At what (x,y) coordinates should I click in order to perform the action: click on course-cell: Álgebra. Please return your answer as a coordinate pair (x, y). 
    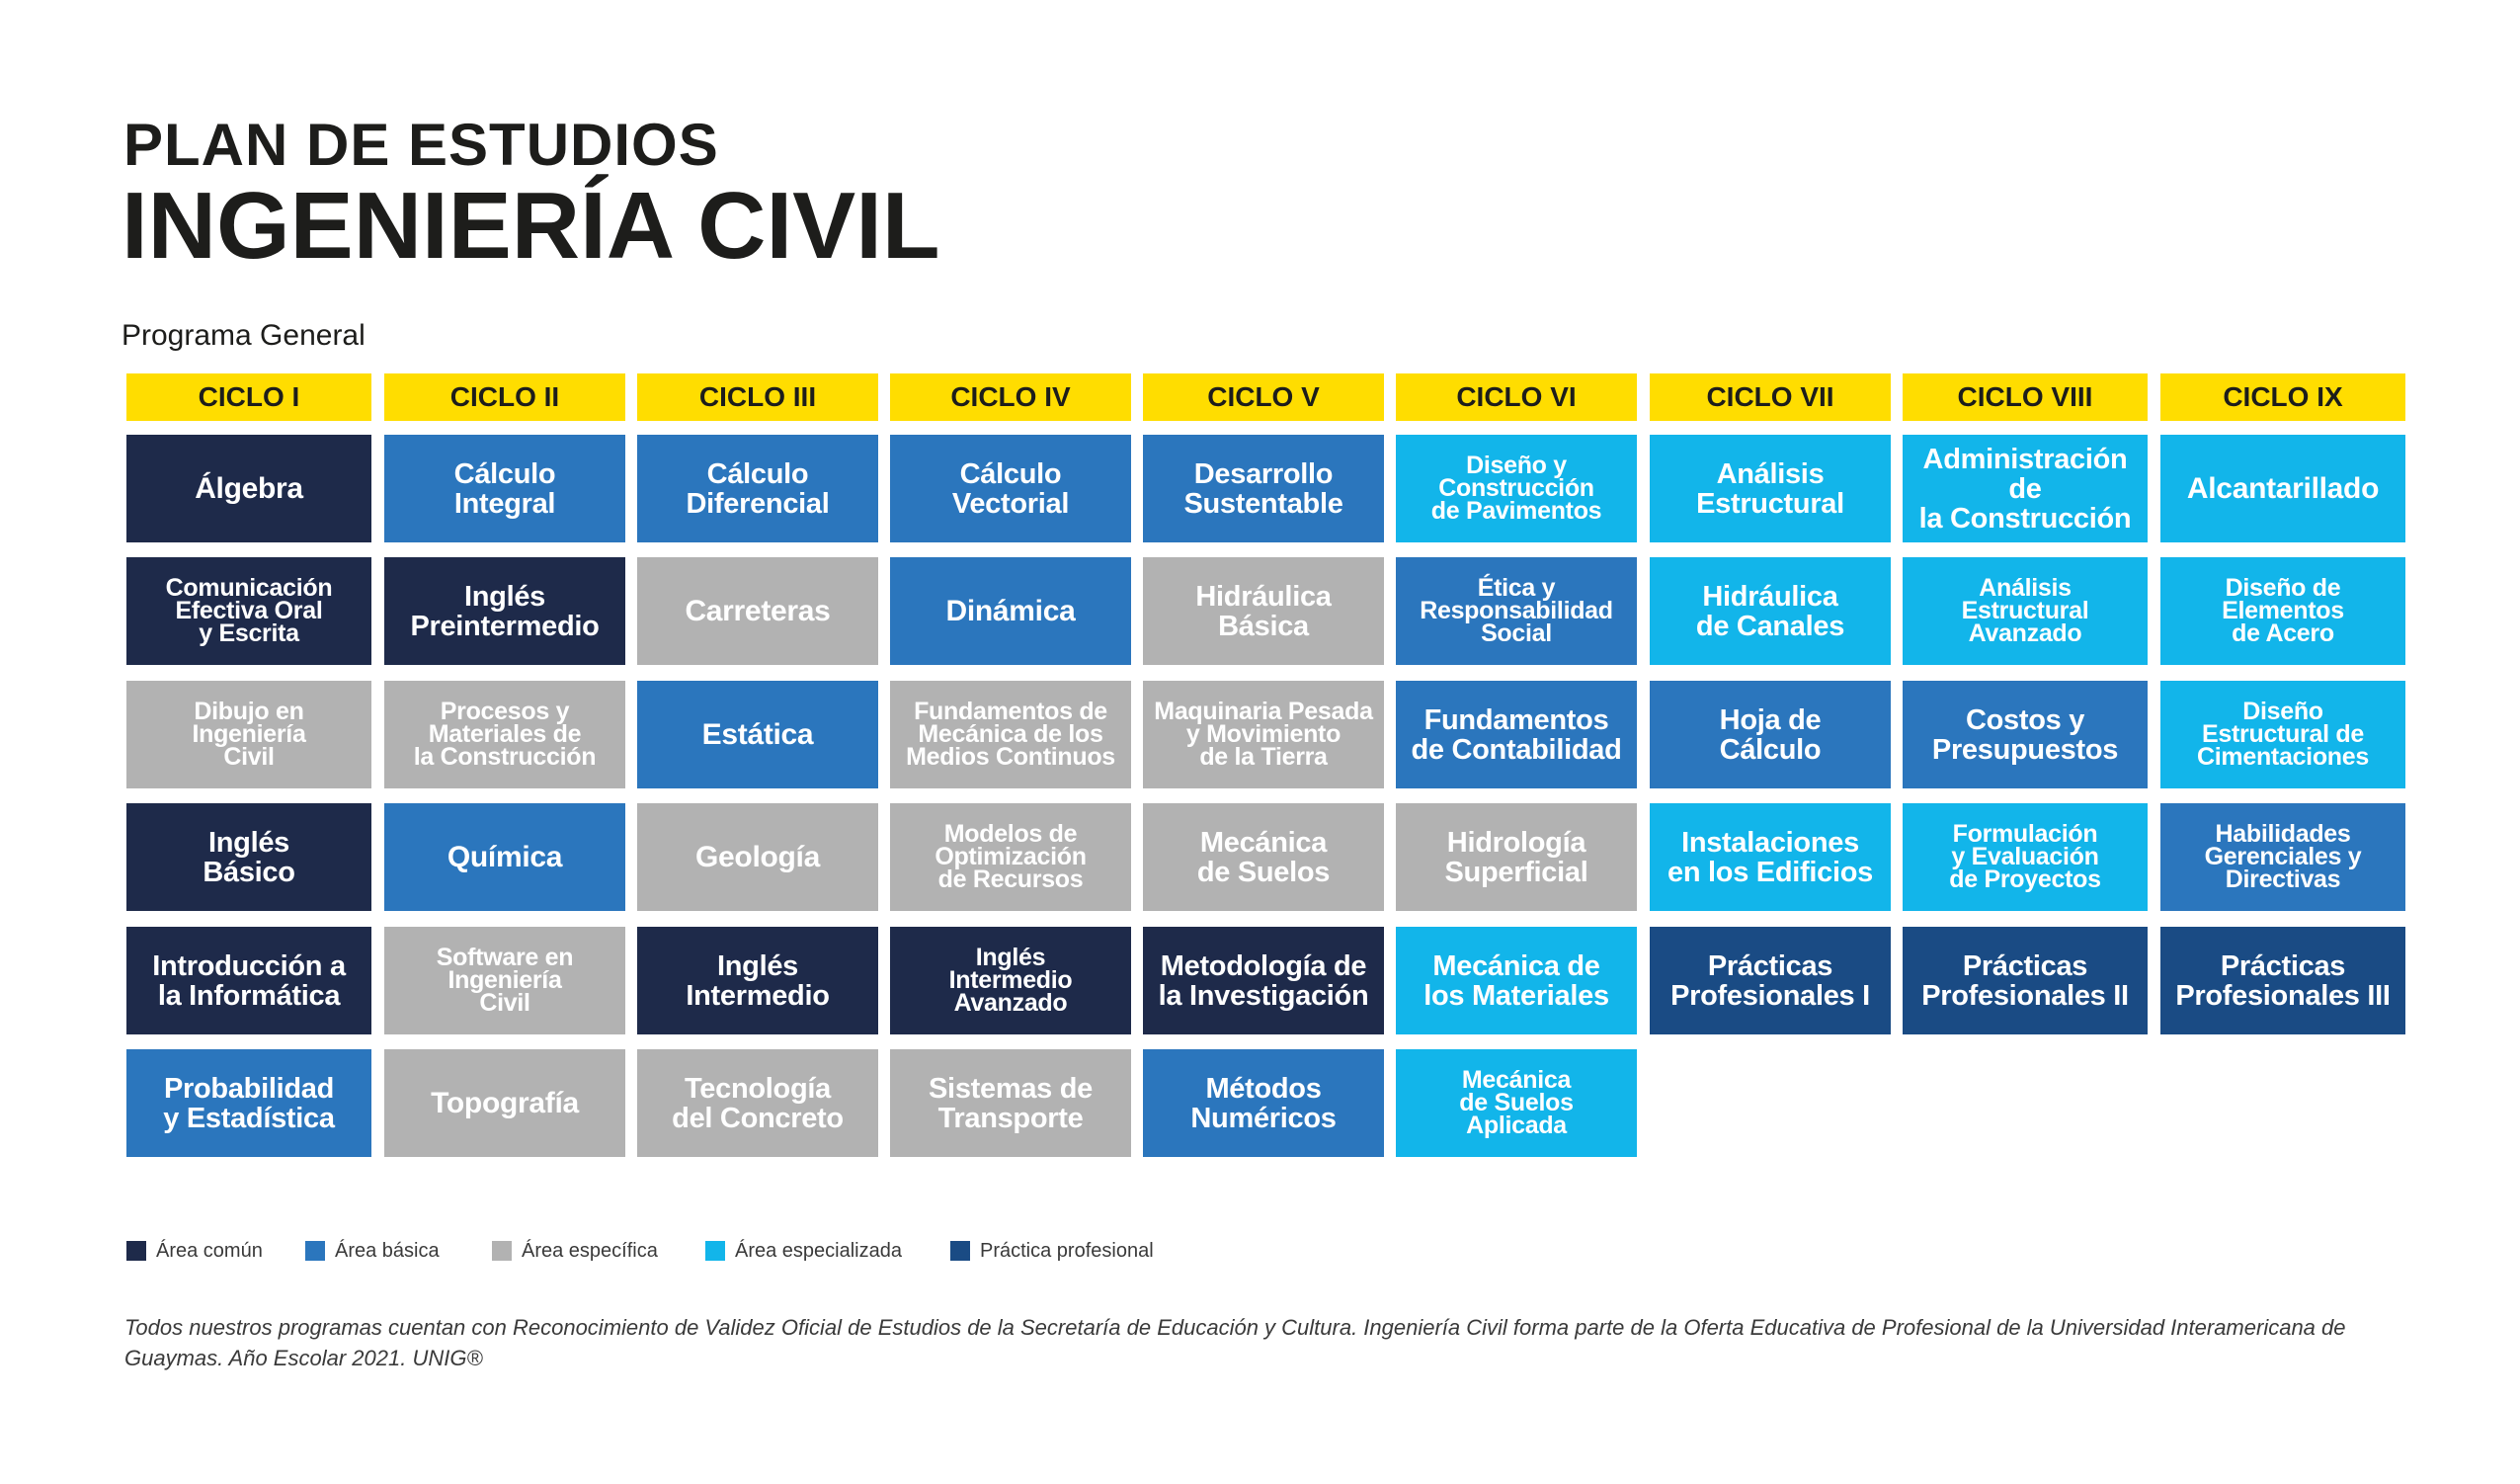
    Looking at the image, I should click on (248, 488).